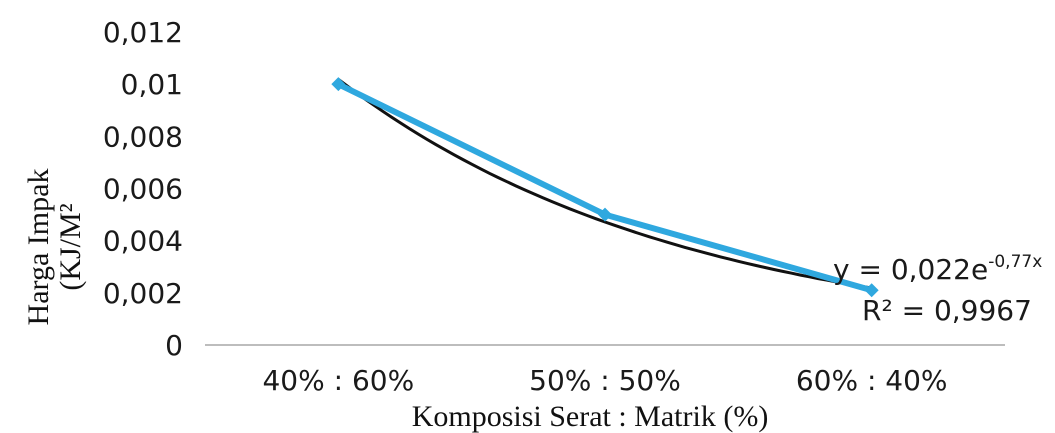 The height and width of the screenshot is (433, 1055). I want to click on x-tick-label: 50%, so click(605, 380).